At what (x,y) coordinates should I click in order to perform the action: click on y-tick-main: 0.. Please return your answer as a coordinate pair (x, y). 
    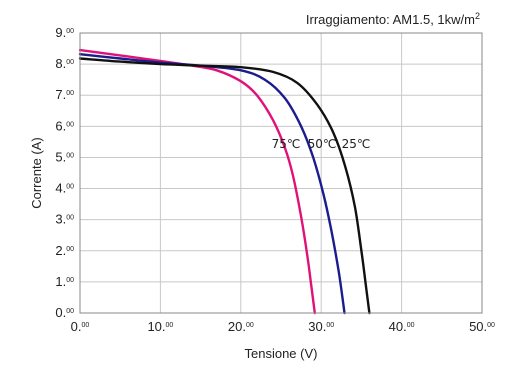
    Looking at the image, I should click on (60, 312).